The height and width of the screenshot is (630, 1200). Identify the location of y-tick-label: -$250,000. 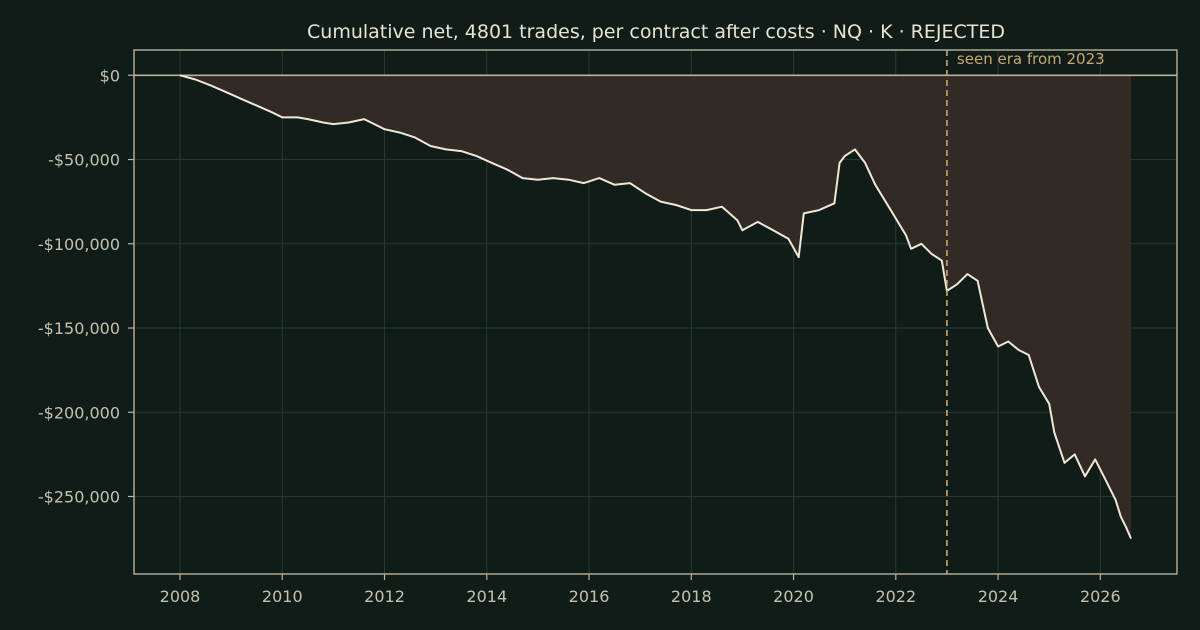
(79, 496).